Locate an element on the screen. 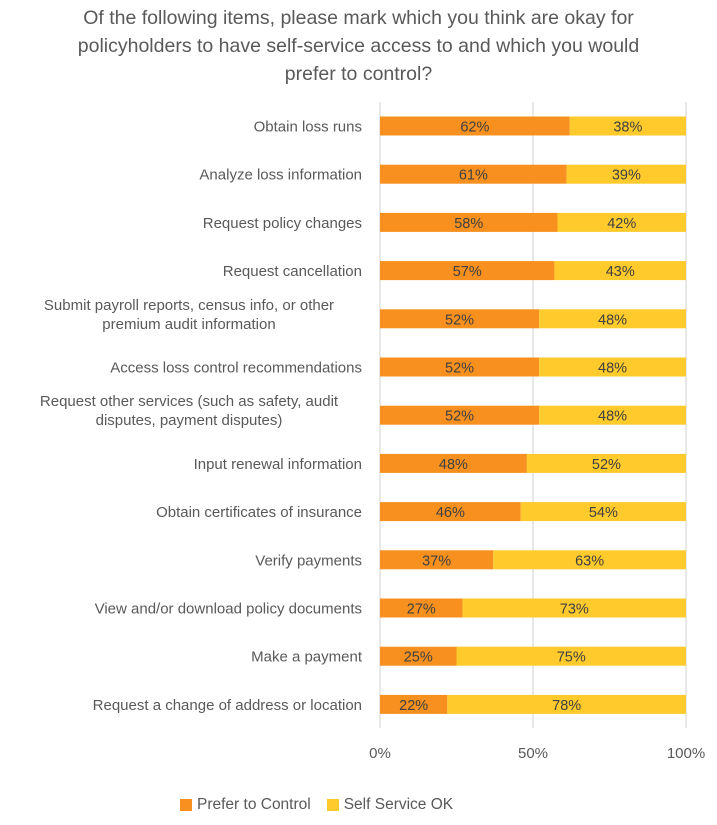  data-label: 75% is located at coordinates (571, 658).